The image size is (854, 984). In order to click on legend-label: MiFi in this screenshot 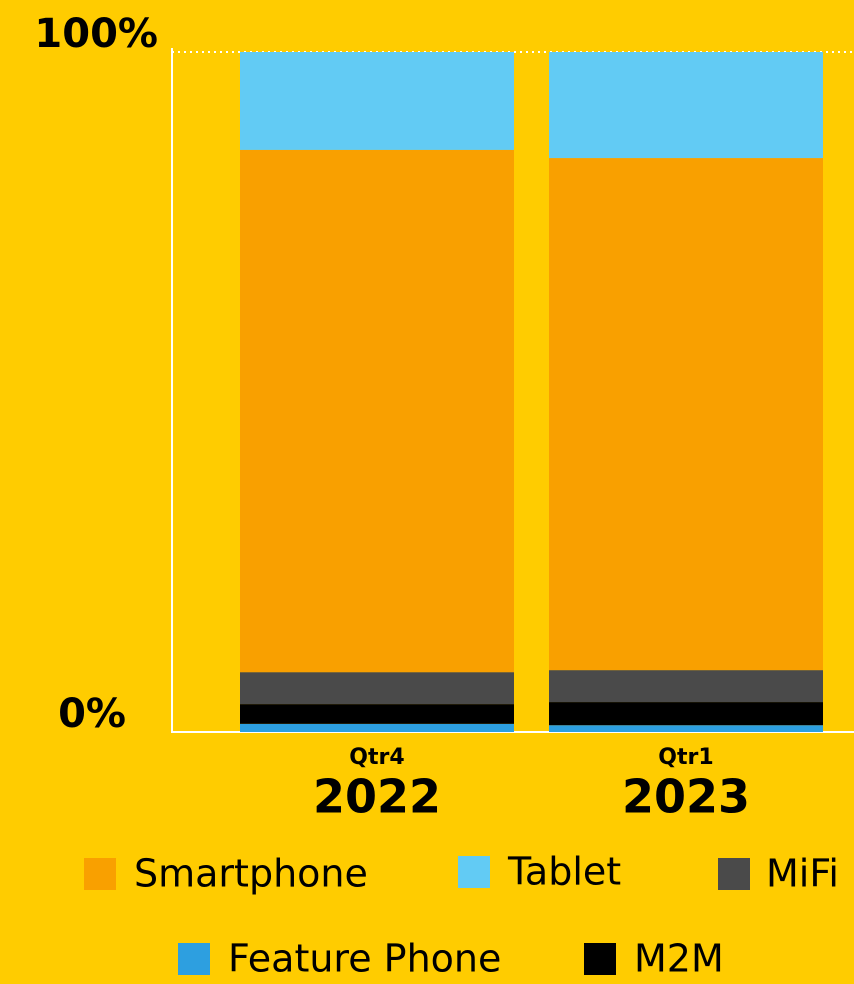, I will do `click(802, 874)`.